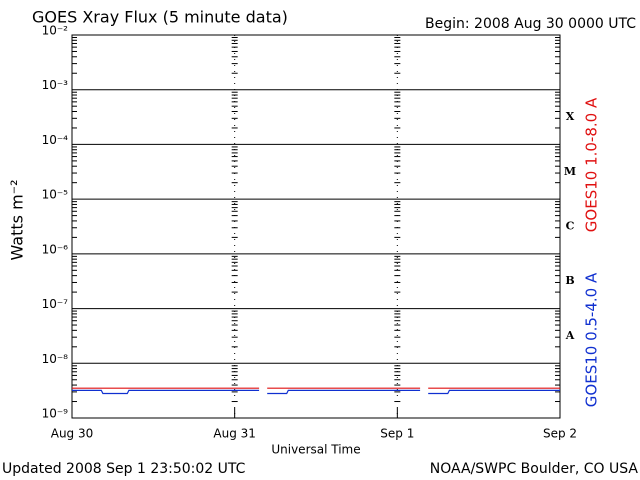  I want to click on flare-class-label: M, so click(570, 171).